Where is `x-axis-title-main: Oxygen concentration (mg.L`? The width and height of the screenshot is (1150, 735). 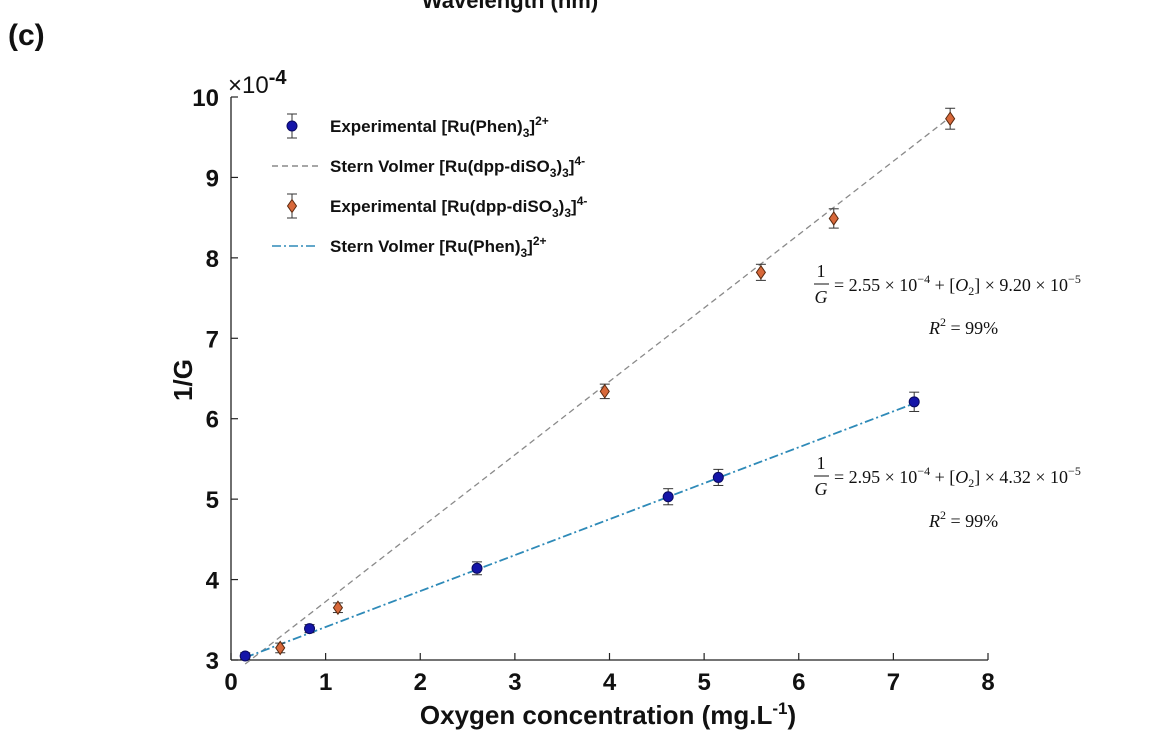 x-axis-title-main: Oxygen concentration (mg.L is located at coordinates (596, 715).